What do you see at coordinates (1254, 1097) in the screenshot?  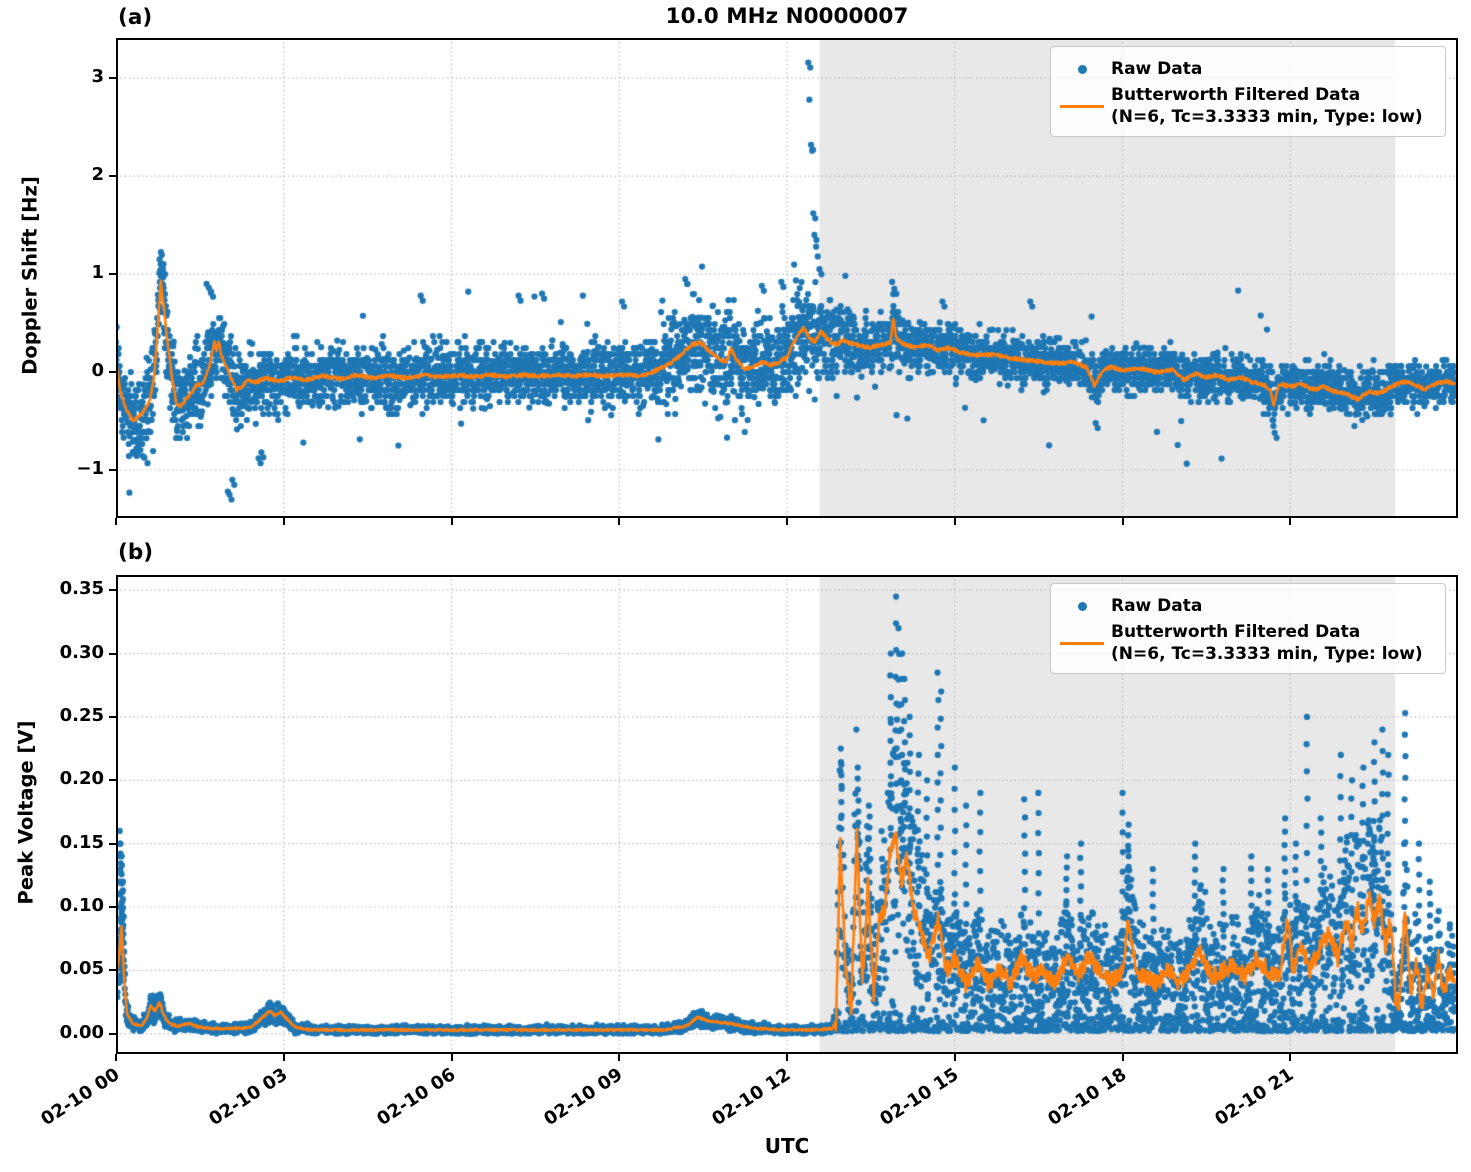 I see `x-tick-label: 02-10 21` at bounding box center [1254, 1097].